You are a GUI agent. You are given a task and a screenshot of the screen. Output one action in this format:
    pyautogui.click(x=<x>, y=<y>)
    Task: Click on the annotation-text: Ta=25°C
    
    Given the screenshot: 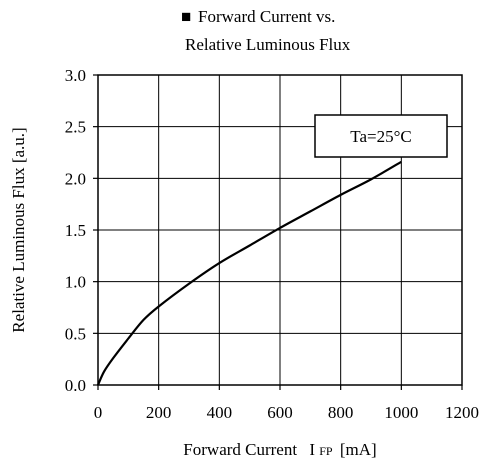 What is the action you would take?
    pyautogui.click(x=380, y=136)
    